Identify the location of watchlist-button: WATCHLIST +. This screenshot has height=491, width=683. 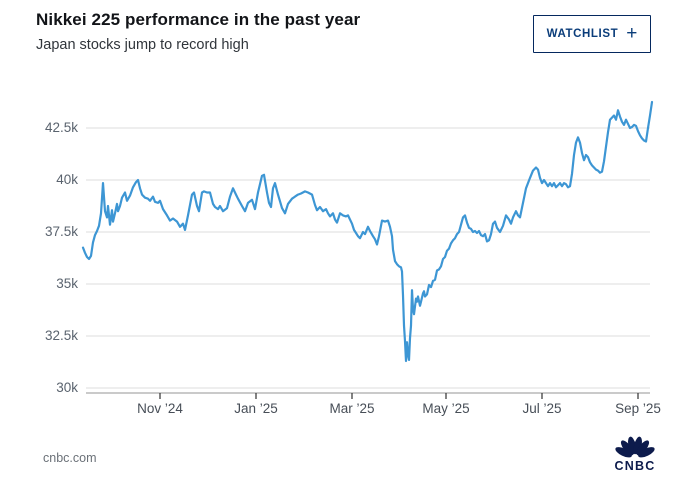
(592, 34).